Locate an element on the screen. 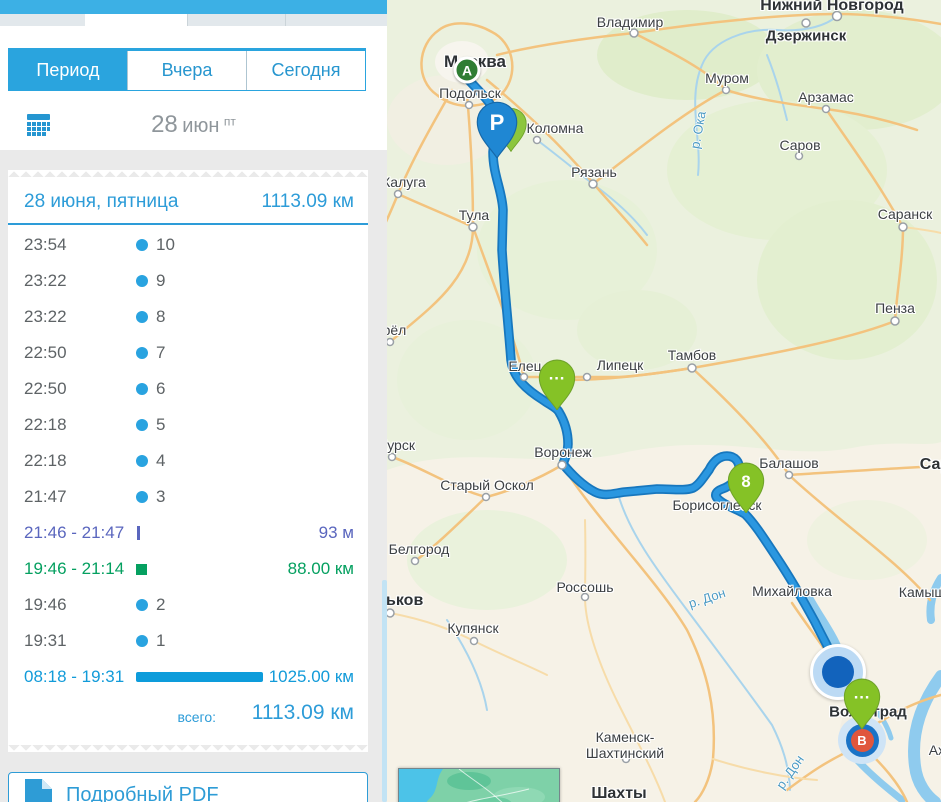 This screenshot has width=941, height=802. track-row: 19:31 1 is located at coordinates (95, 640).